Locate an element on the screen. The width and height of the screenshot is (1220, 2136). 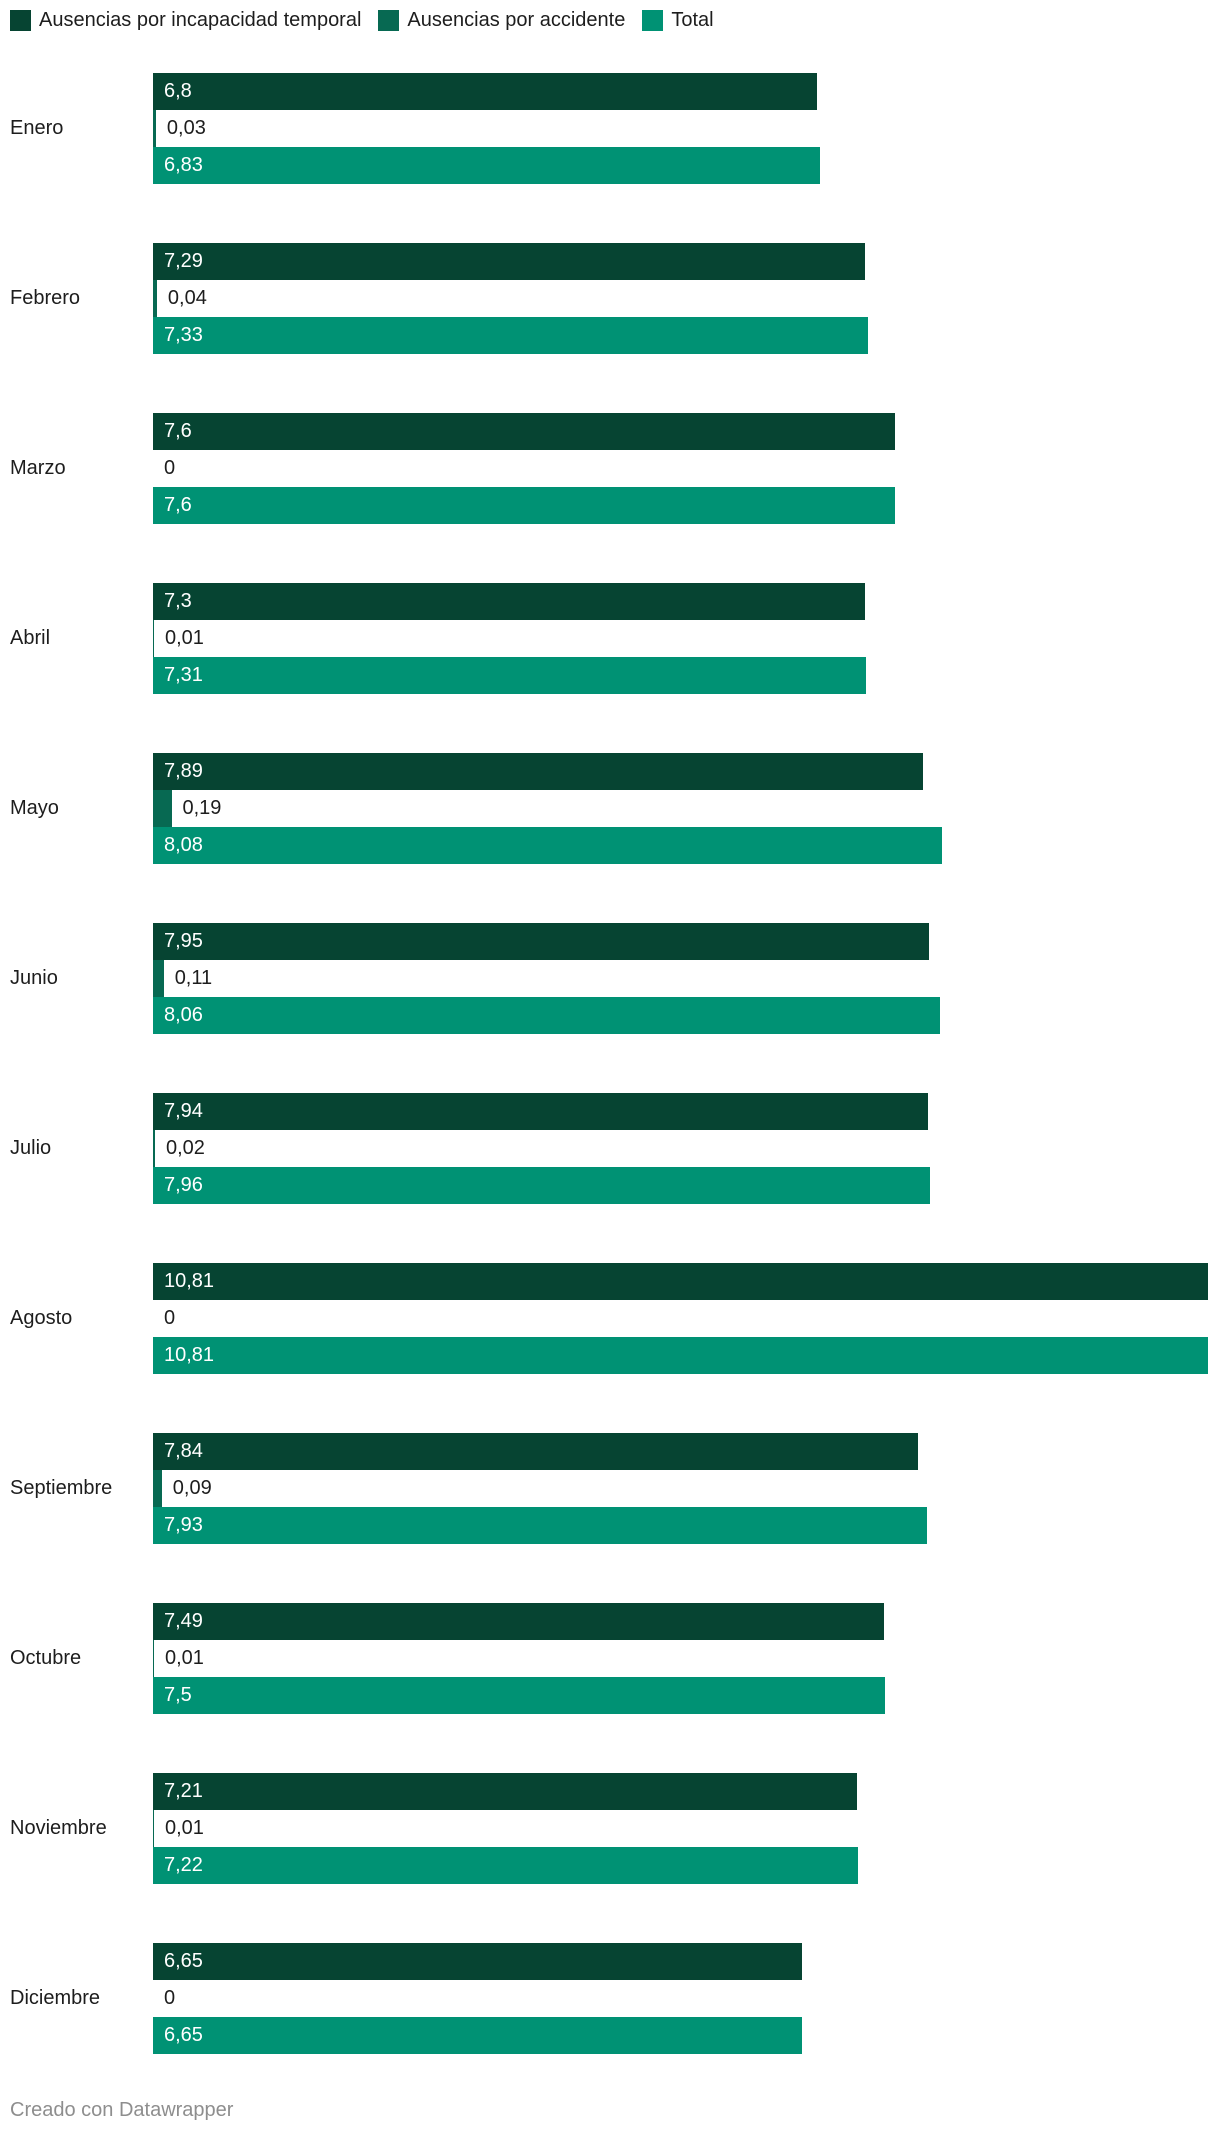
category-label-febrero: Febrero is located at coordinates (45, 298).